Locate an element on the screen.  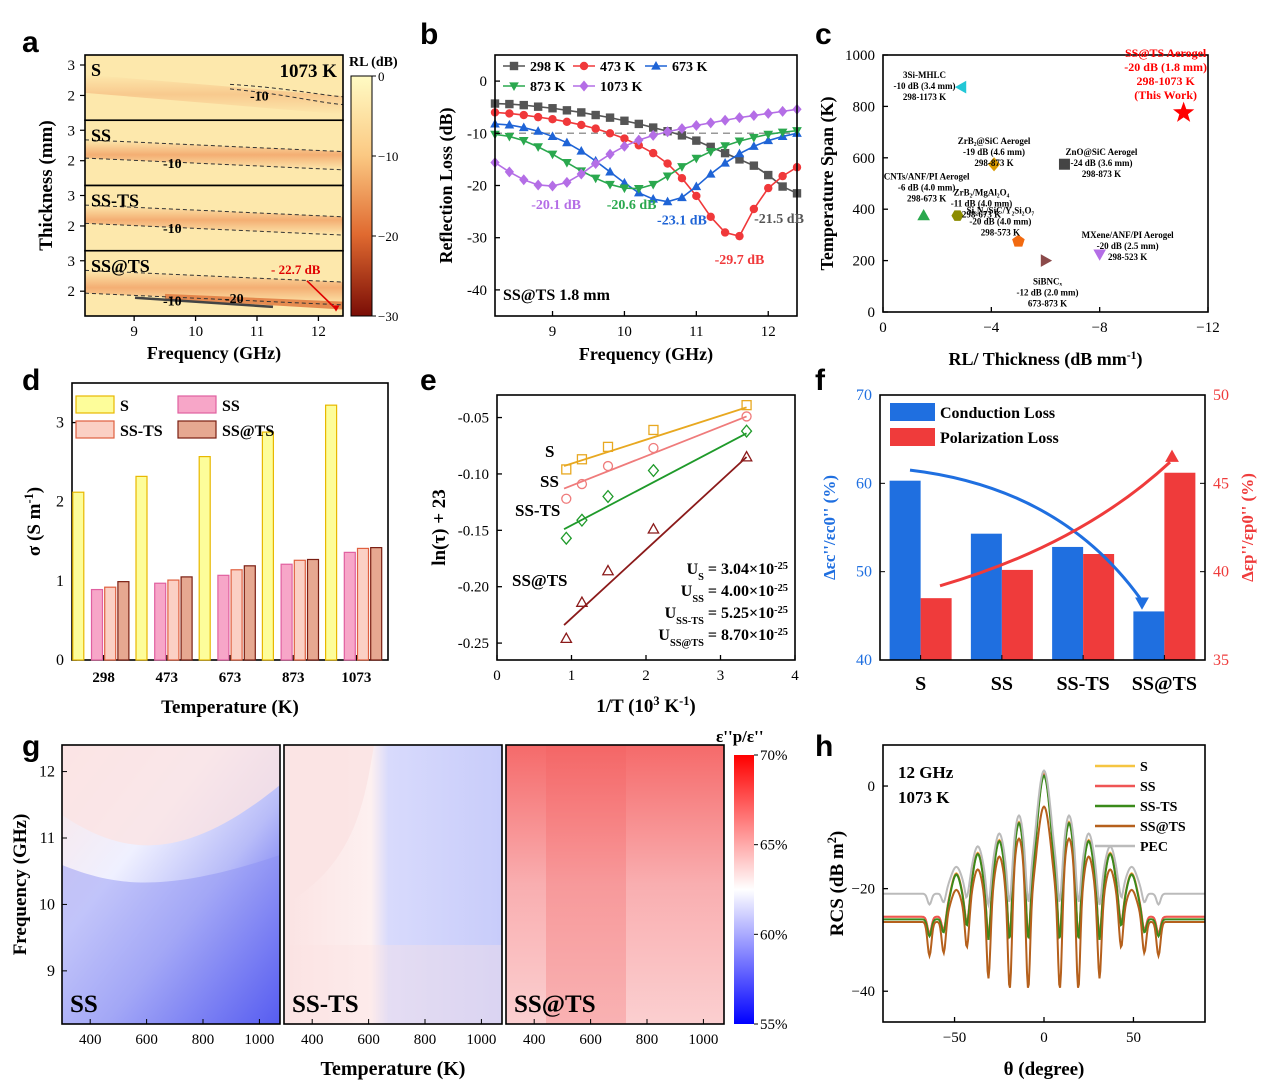
arrow-head is located at coordinates (1142, 603).